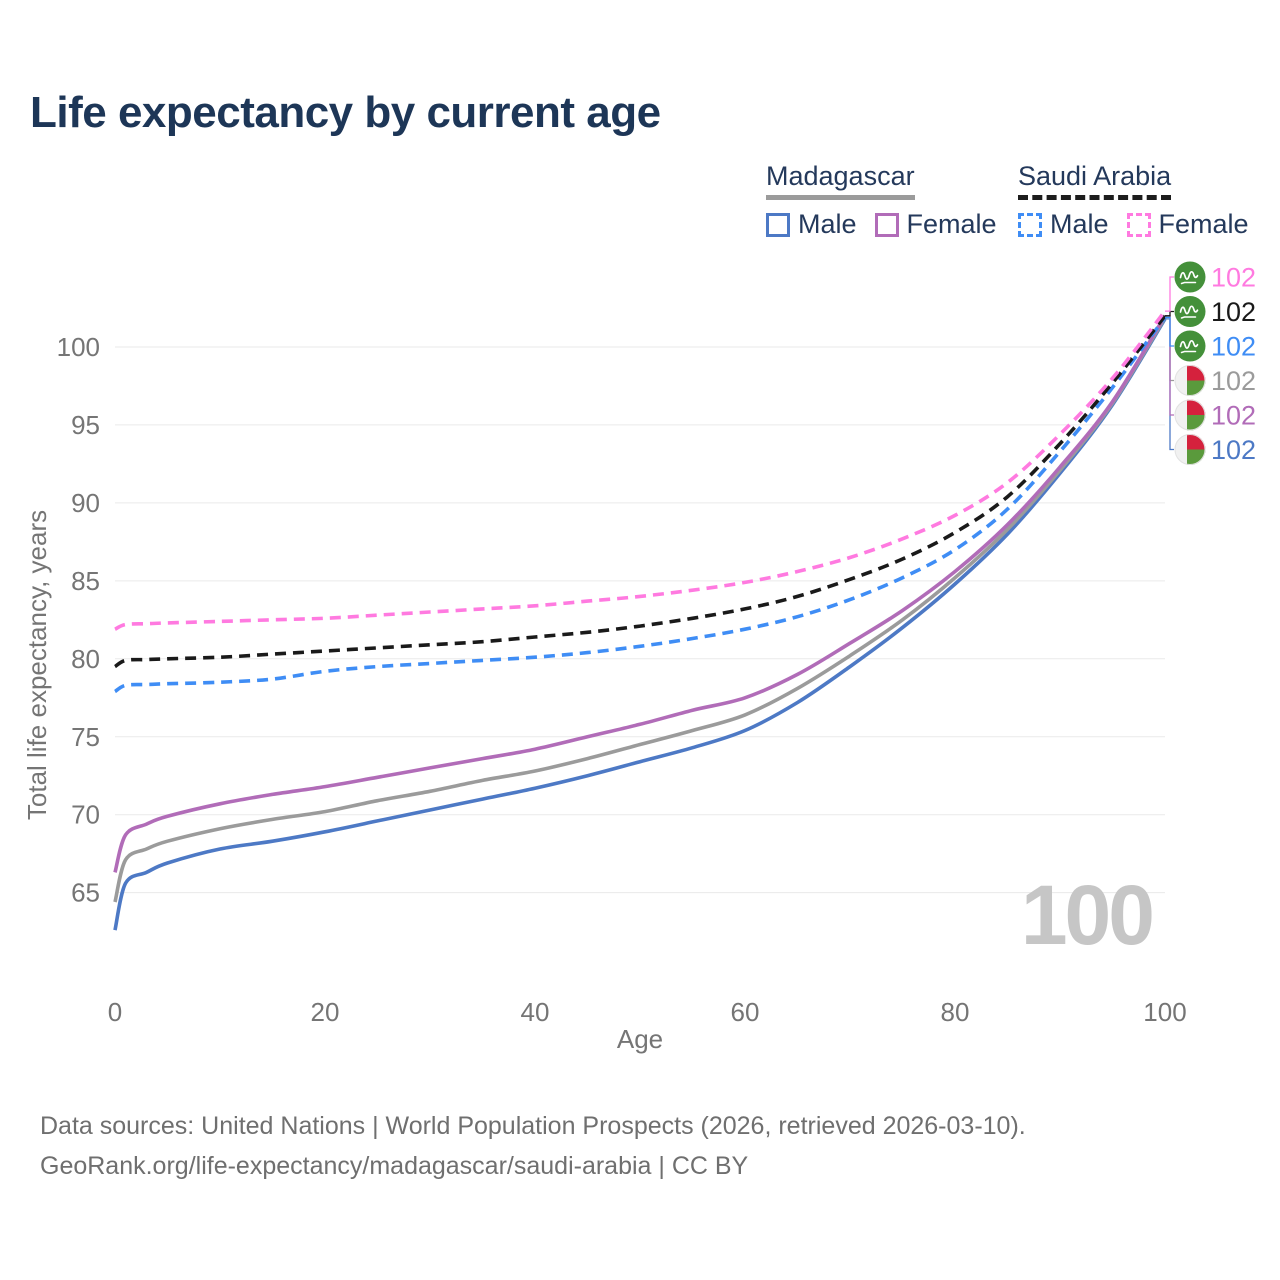  Describe the element at coordinates (85, 737) in the screenshot. I see `y-tick-label-75: 75` at that location.